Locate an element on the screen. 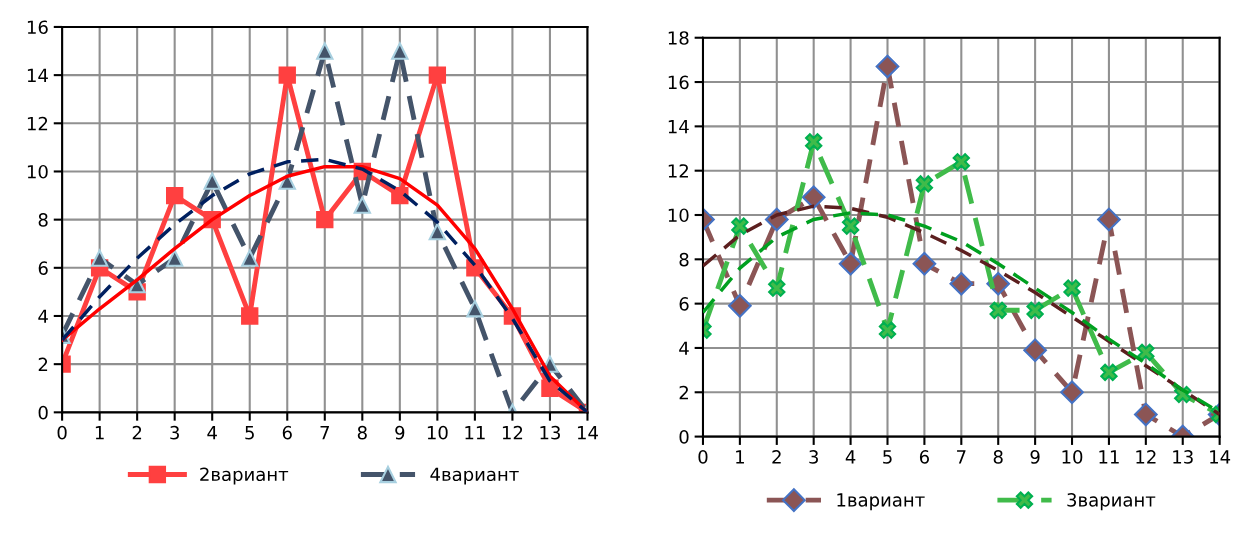 The image size is (1242, 539). legend-label: 4вариант is located at coordinates (474, 476).